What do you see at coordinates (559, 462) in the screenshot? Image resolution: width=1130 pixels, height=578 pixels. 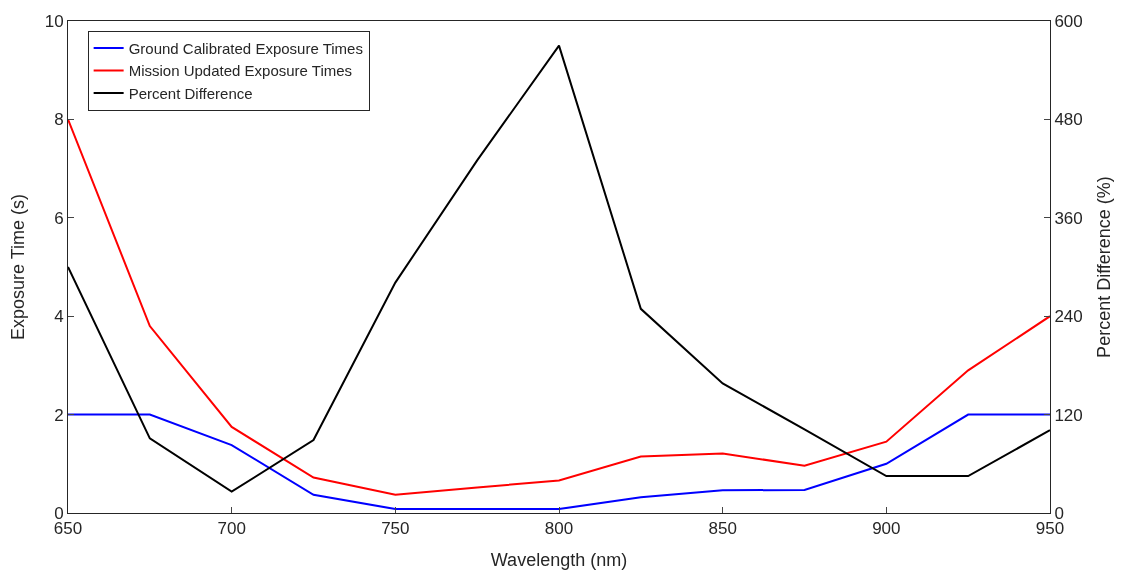 I see `line-series` at bounding box center [559, 462].